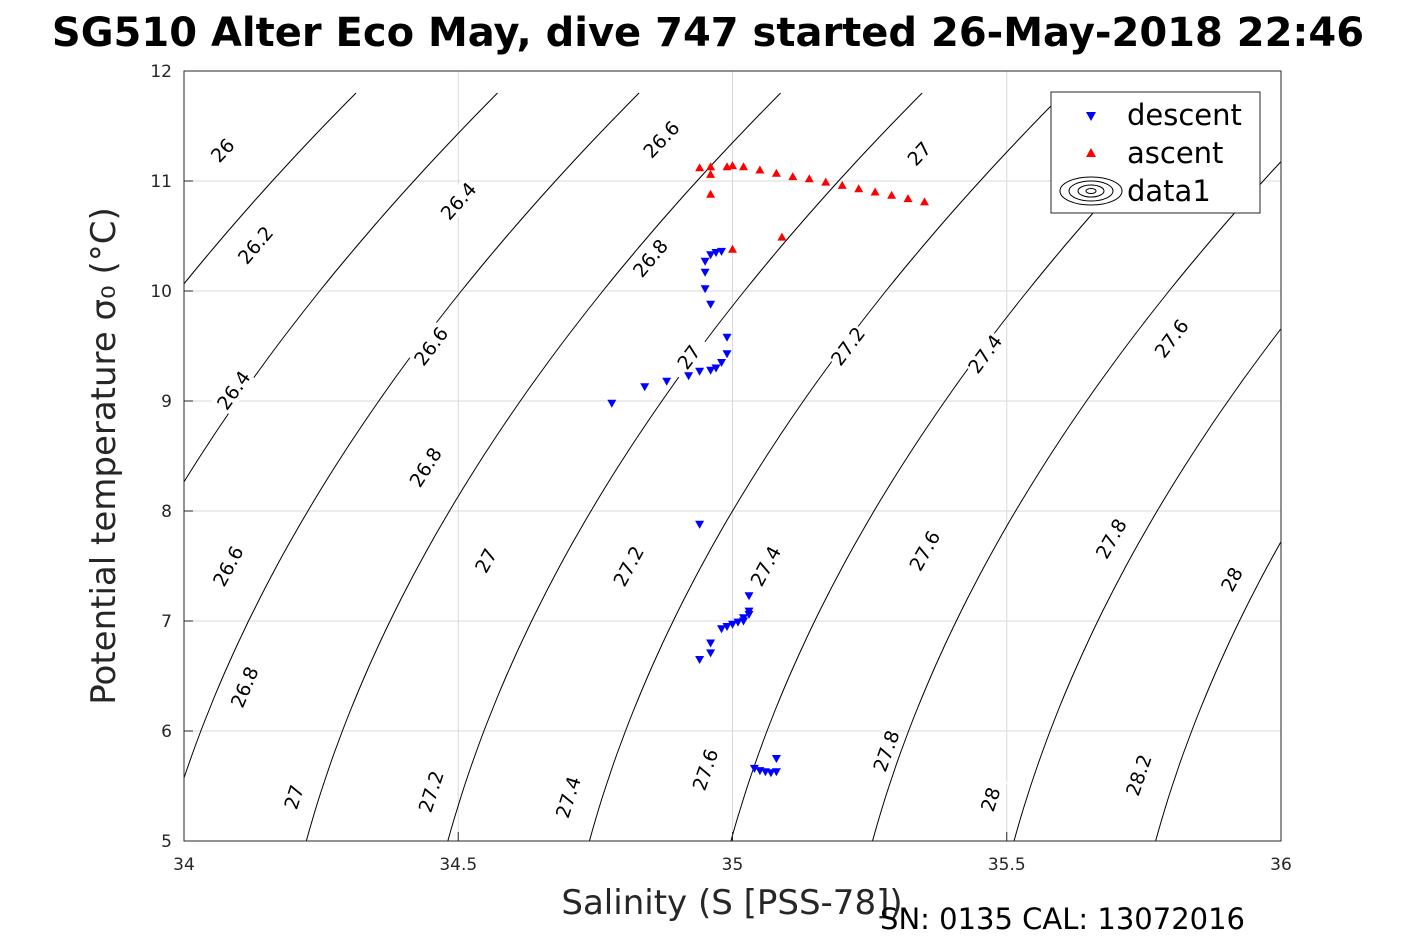 This screenshot has width=1417, height=945. Describe the element at coordinates (1091, 191) in the screenshot. I see `legend-contour-icon` at that location.